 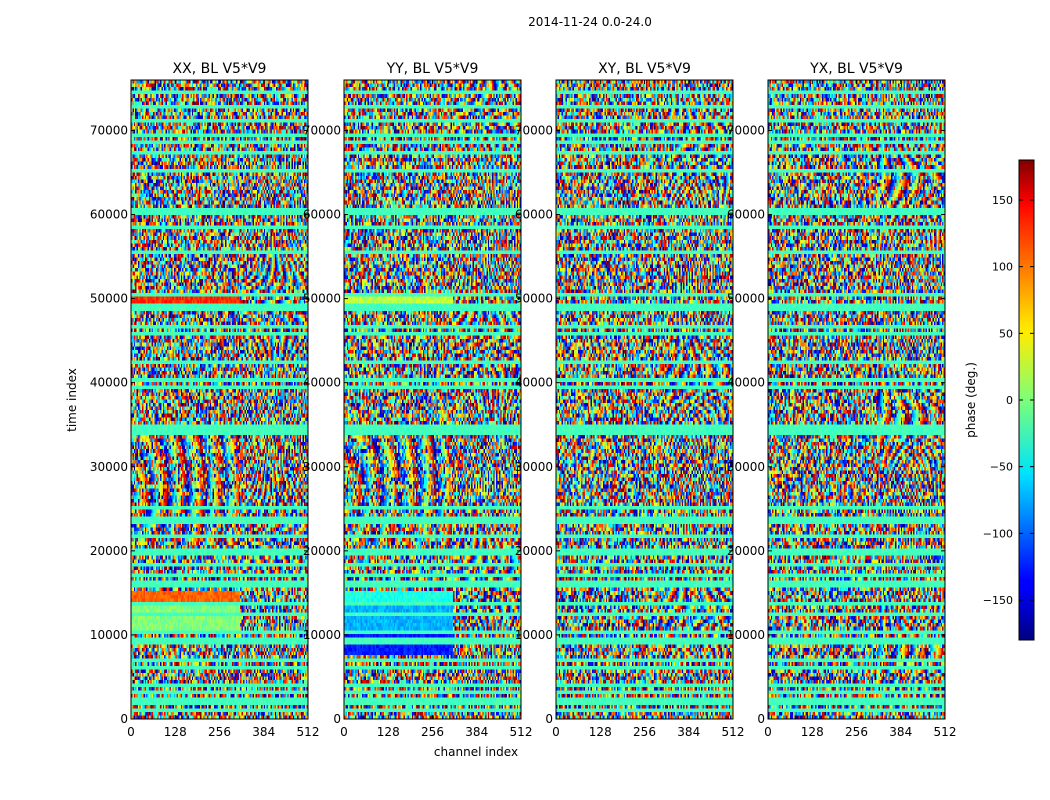 What do you see at coordinates (1002, 200) in the screenshot?
I see `colorbar-tick-label: 150` at bounding box center [1002, 200].